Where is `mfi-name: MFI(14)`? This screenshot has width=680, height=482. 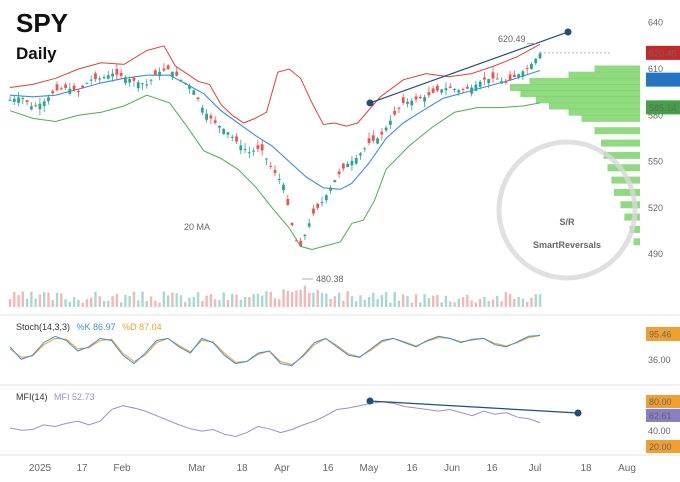
mfi-name: MFI(14) is located at coordinates (32, 397).